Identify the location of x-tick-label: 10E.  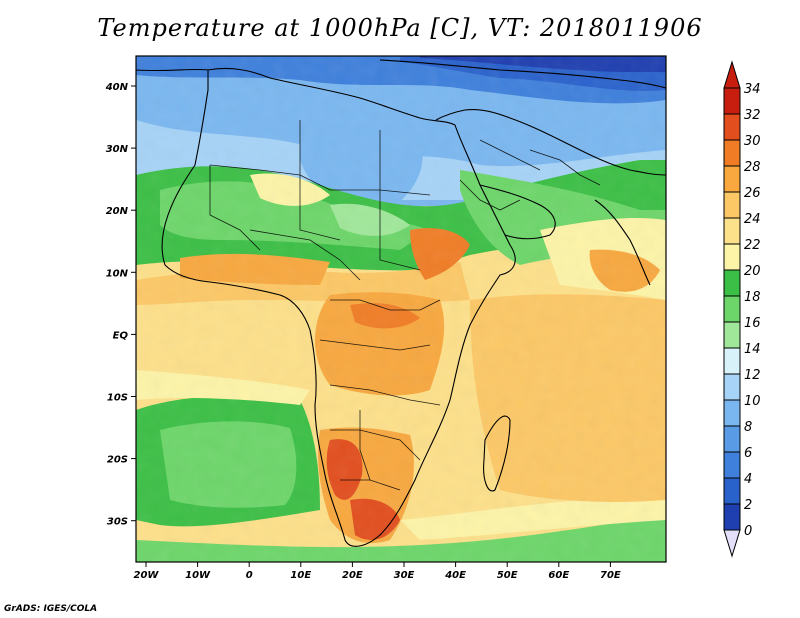
(300, 575).